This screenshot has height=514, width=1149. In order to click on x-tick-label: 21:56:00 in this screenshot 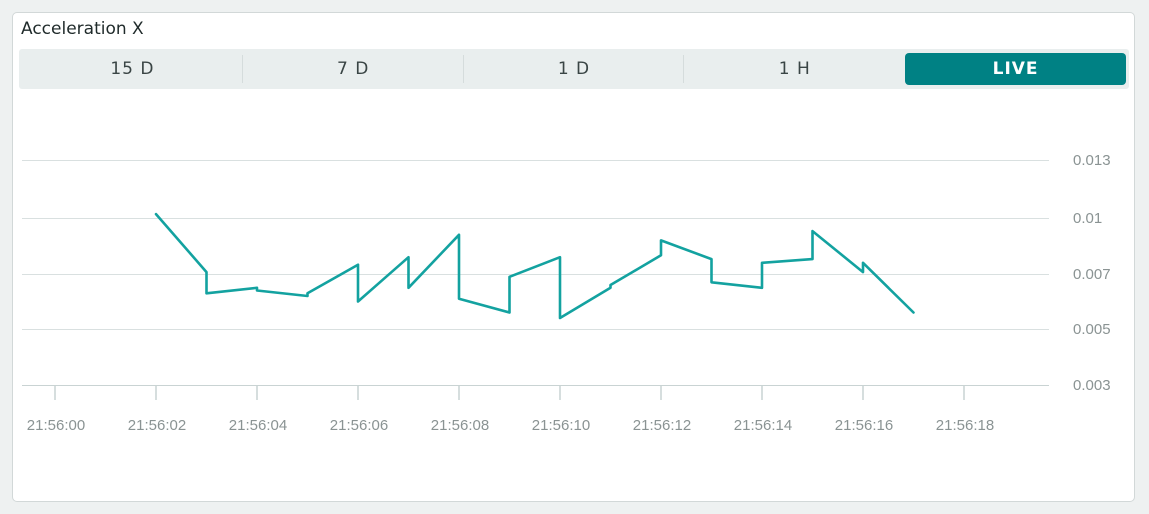, I will do `click(56, 425)`.